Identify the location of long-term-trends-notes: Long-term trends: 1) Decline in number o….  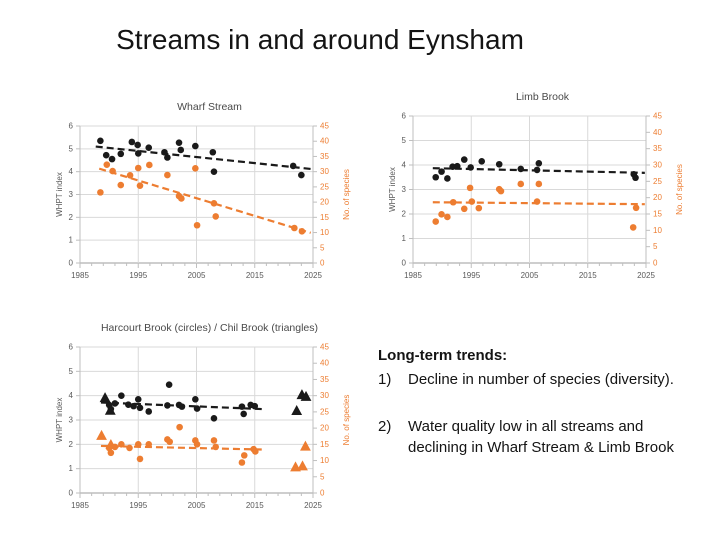
(543, 402).